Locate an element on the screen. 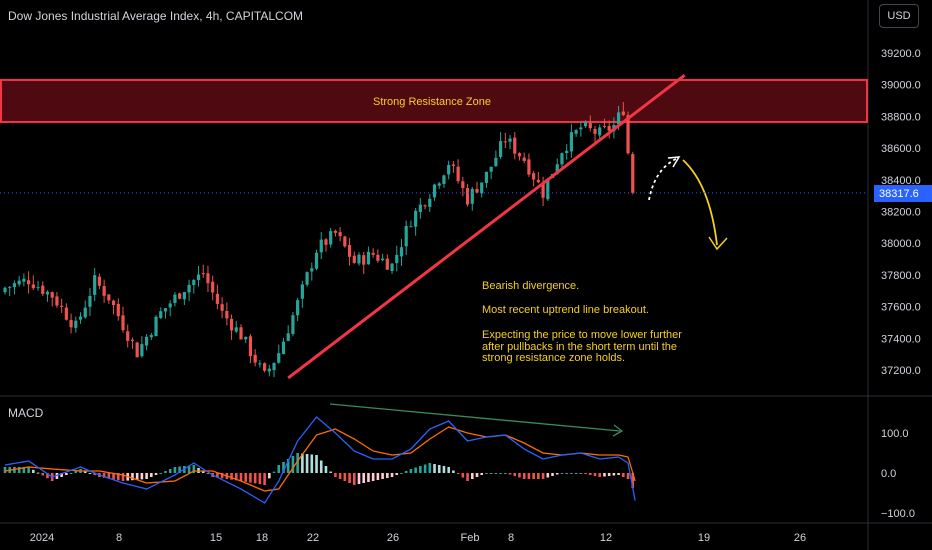  price-tick-label: 37200.0 is located at coordinates (901, 371).